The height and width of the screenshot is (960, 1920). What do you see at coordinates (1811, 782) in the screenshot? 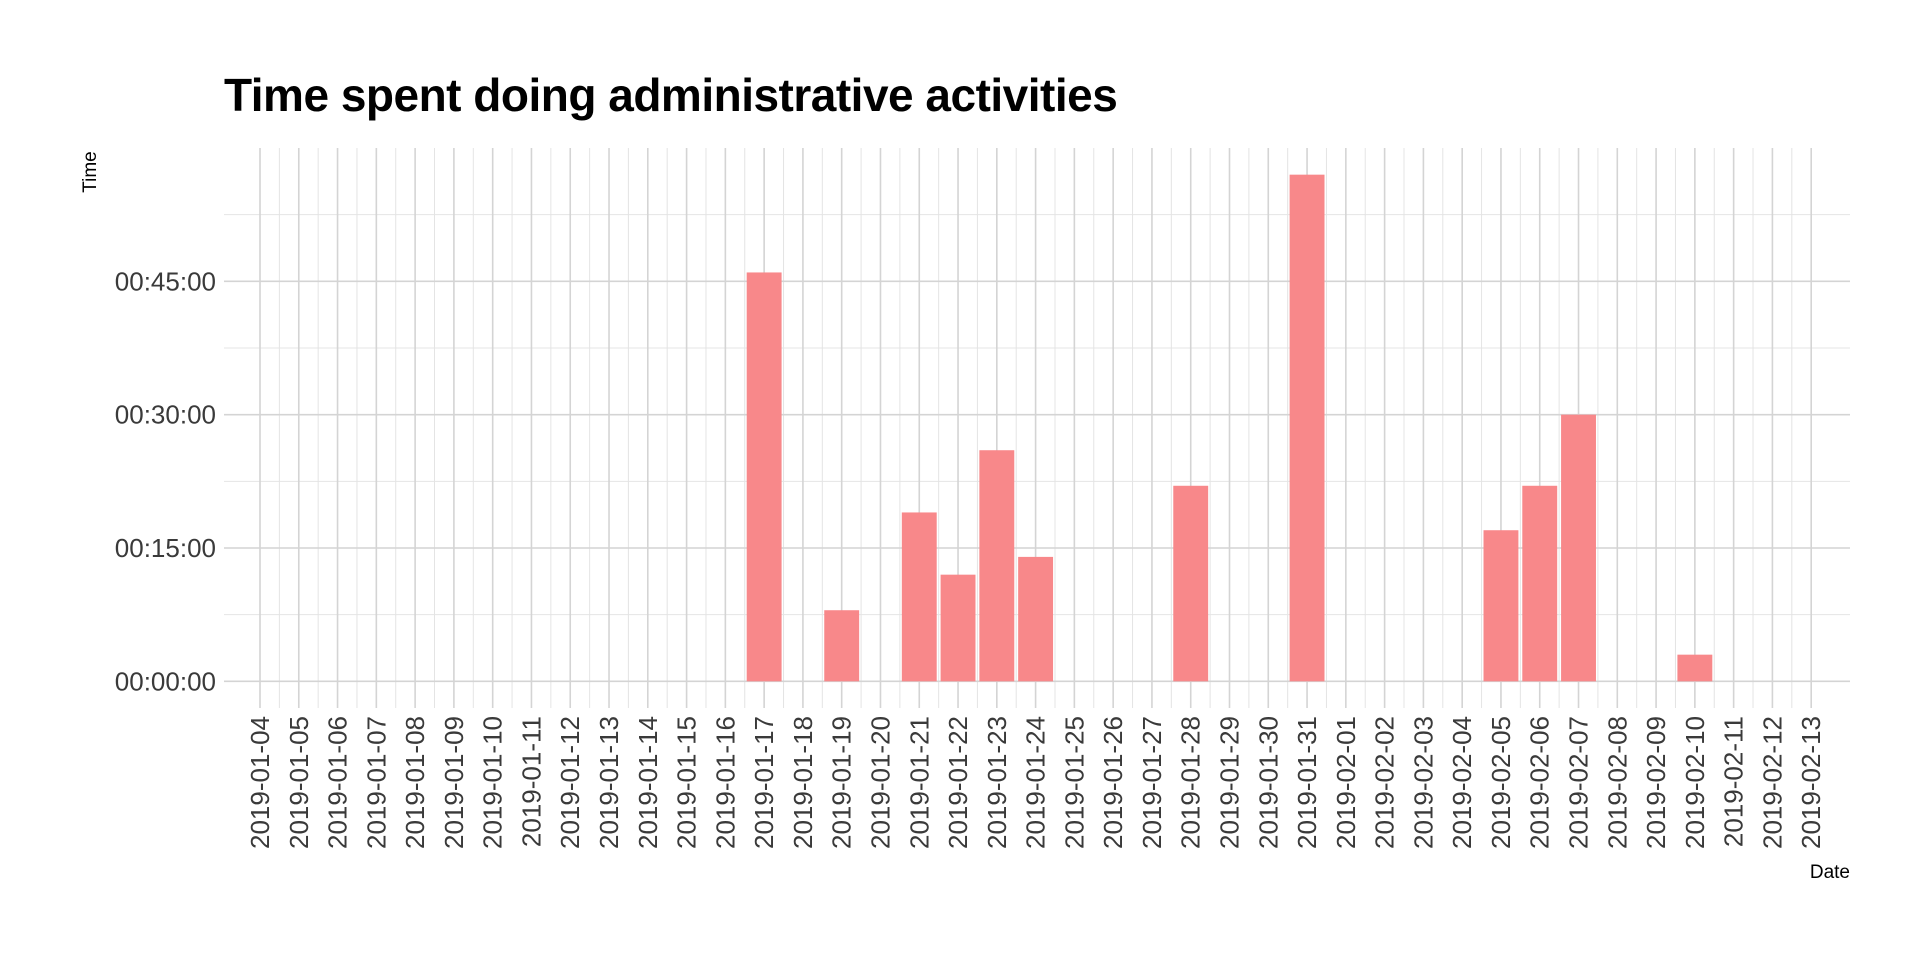
I see `x-tick-label: 2019-02-13` at bounding box center [1811, 782].